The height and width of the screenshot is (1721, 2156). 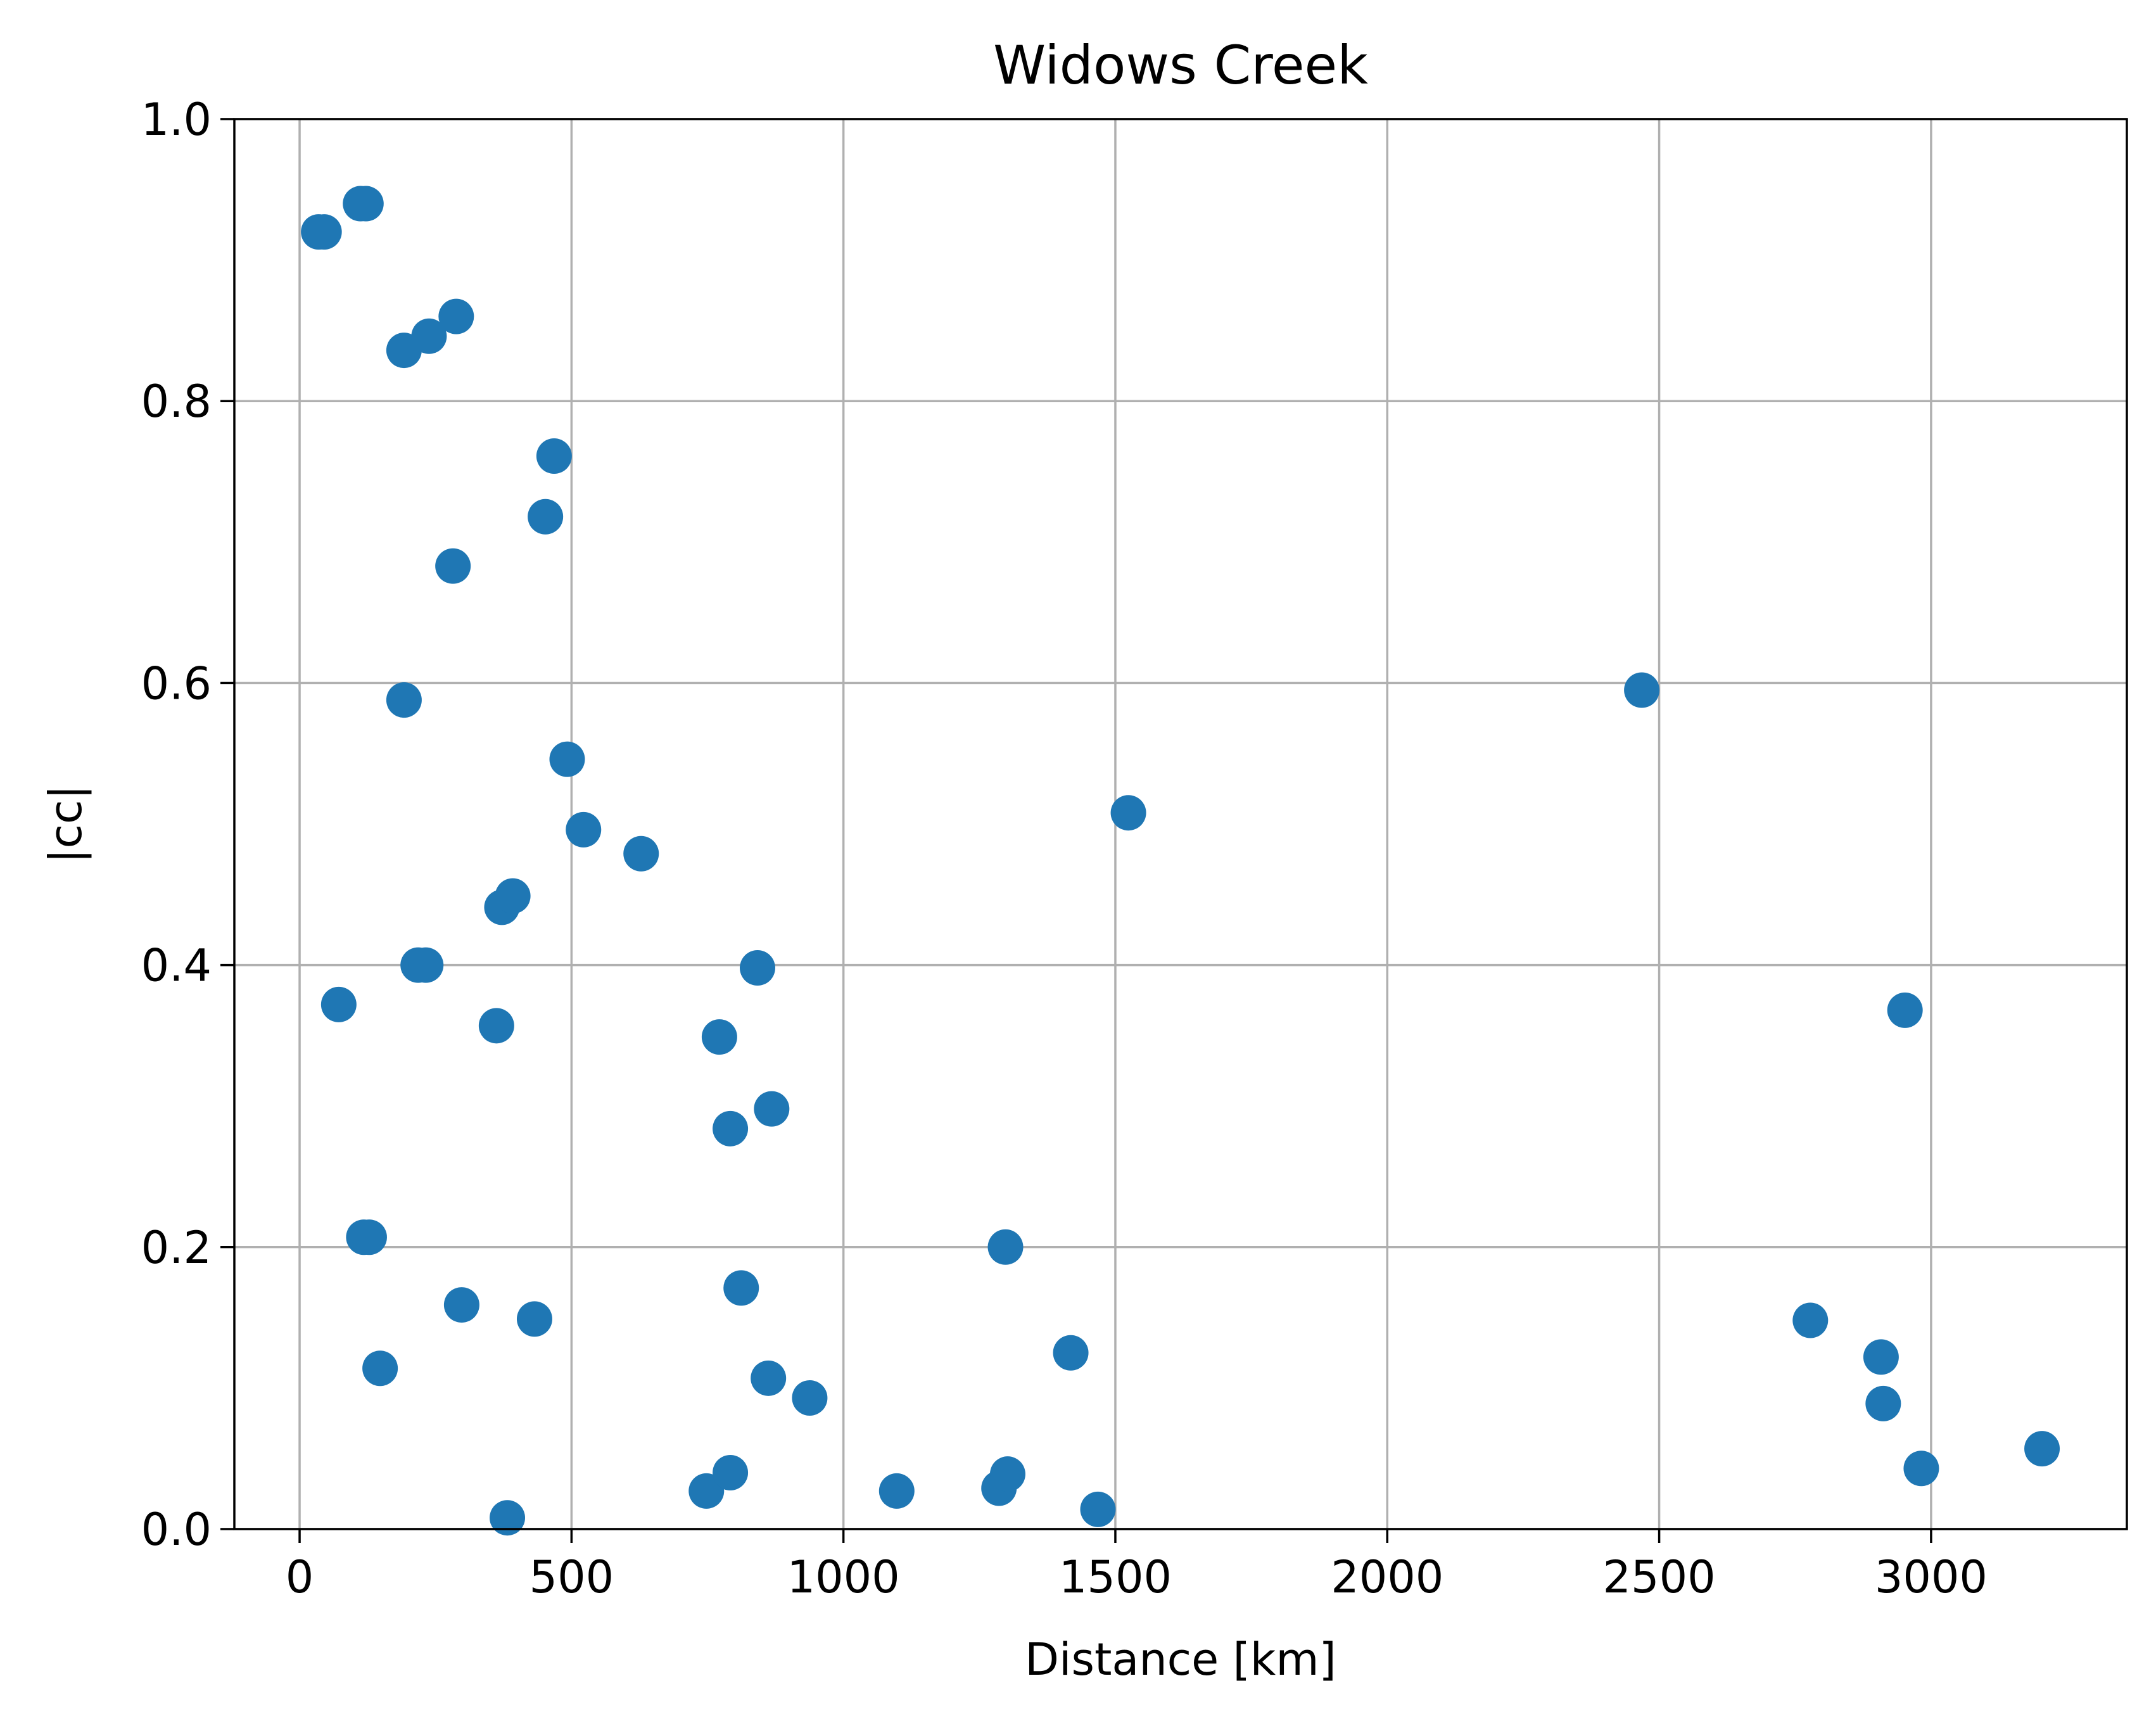 I want to click on y-tick-label: 0.4, so click(x=177, y=966).